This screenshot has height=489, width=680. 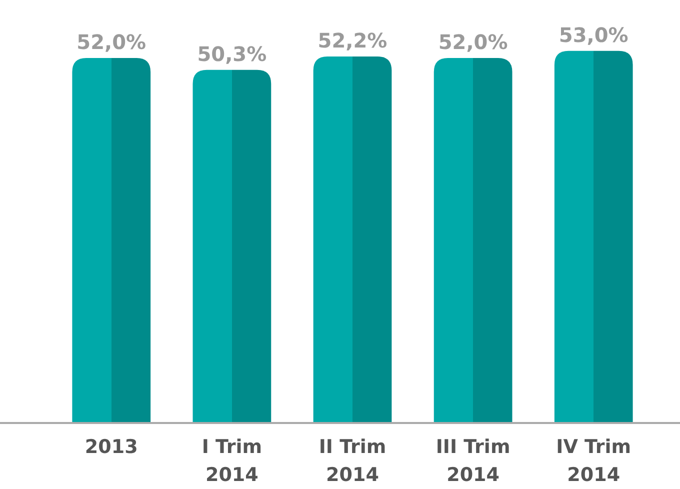 What do you see at coordinates (353, 40) in the screenshot?
I see `data-label: 52,2%` at bounding box center [353, 40].